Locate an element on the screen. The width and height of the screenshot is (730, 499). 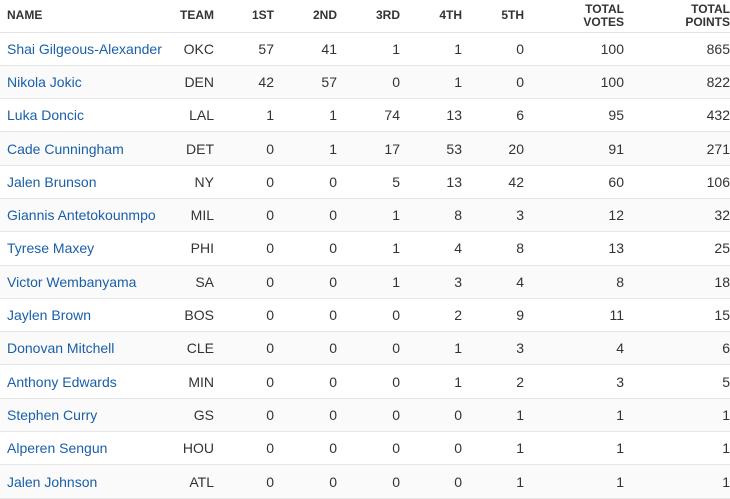
player-name-cell: Anthony Edwards is located at coordinates (85, 381).